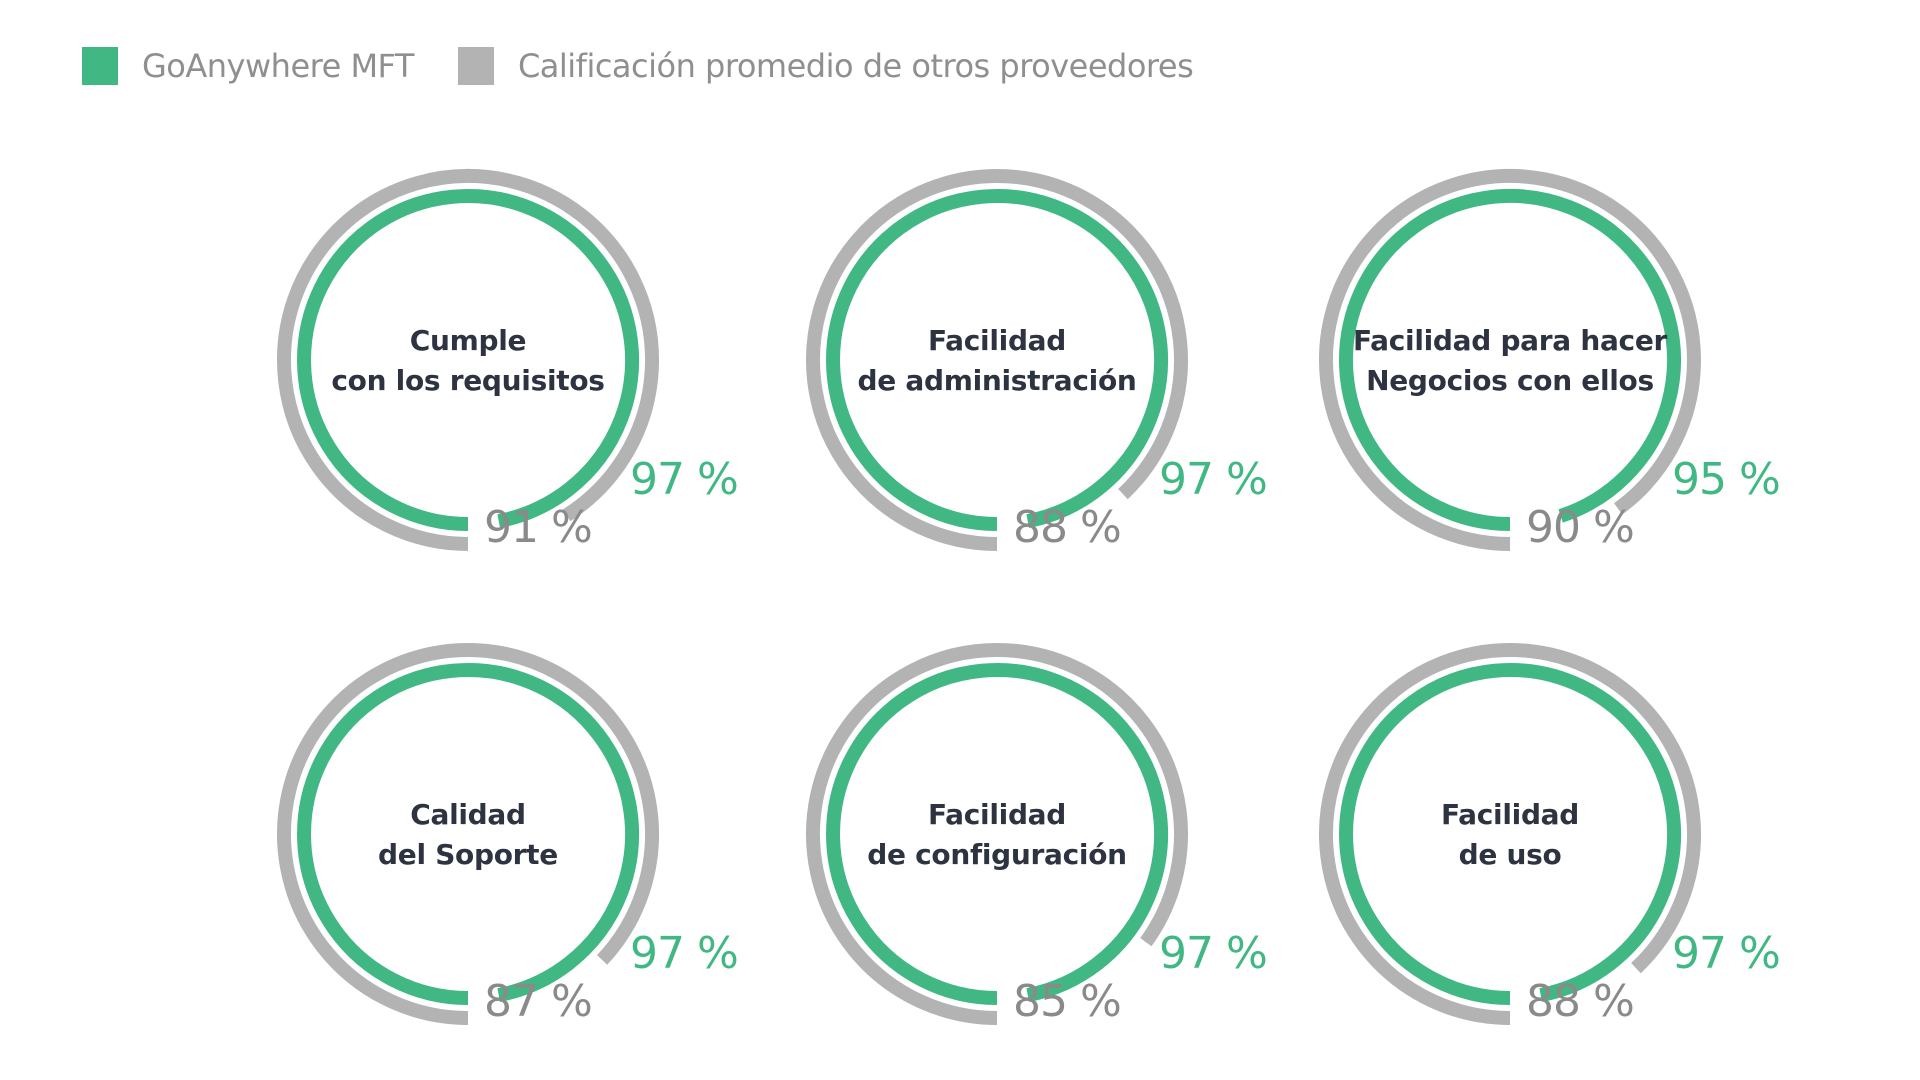  I want to click on others-value-label: 85 %, so click(1067, 1001).